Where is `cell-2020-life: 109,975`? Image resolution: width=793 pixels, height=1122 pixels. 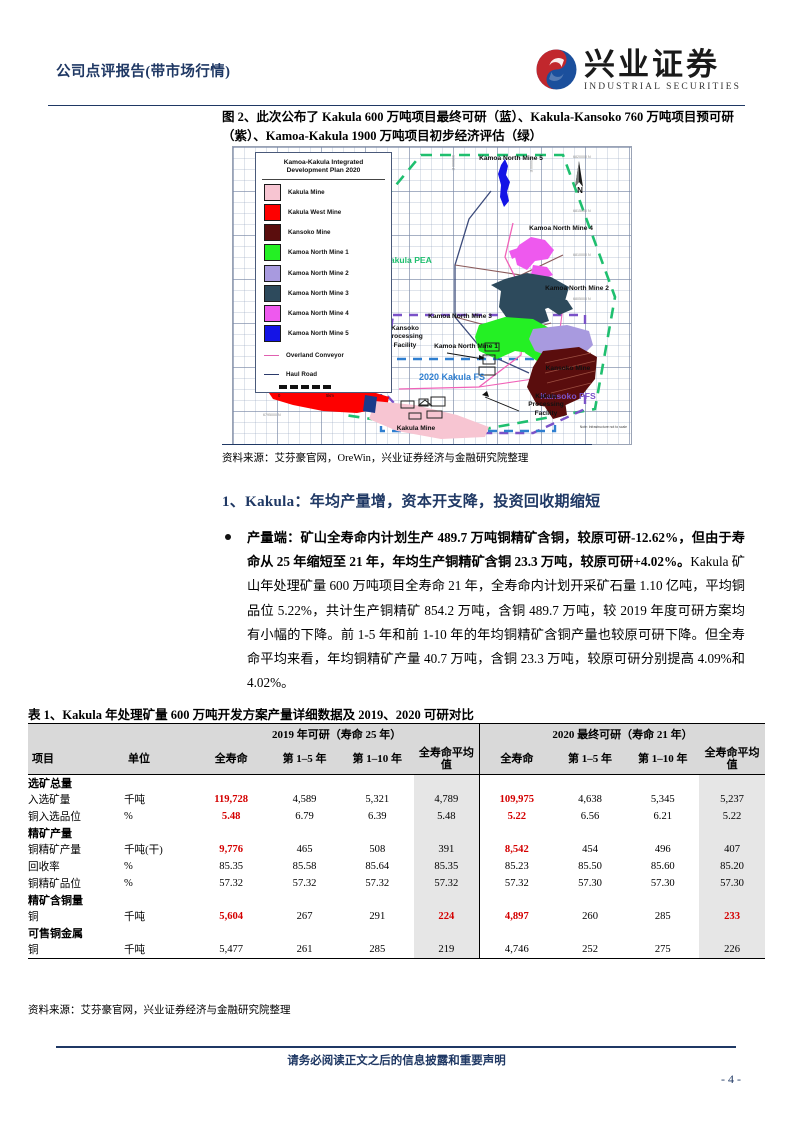 cell-2020-life: 109,975 is located at coordinates (516, 799).